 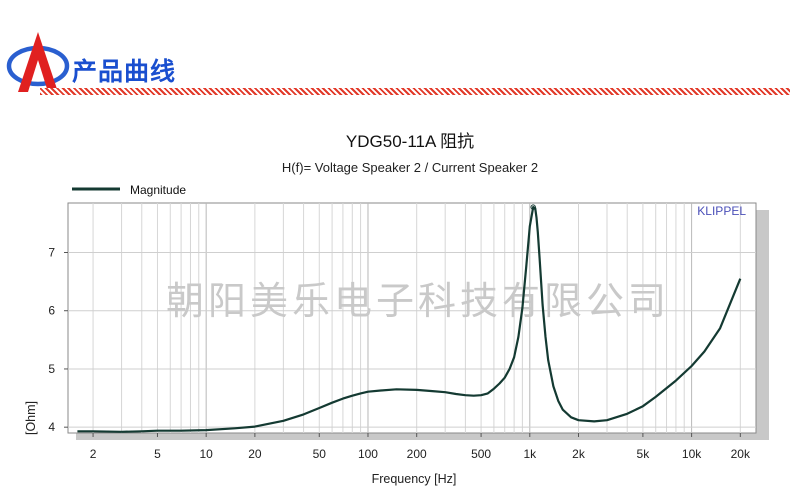 I want to click on x-tick-label: 1k, so click(x=530, y=454).